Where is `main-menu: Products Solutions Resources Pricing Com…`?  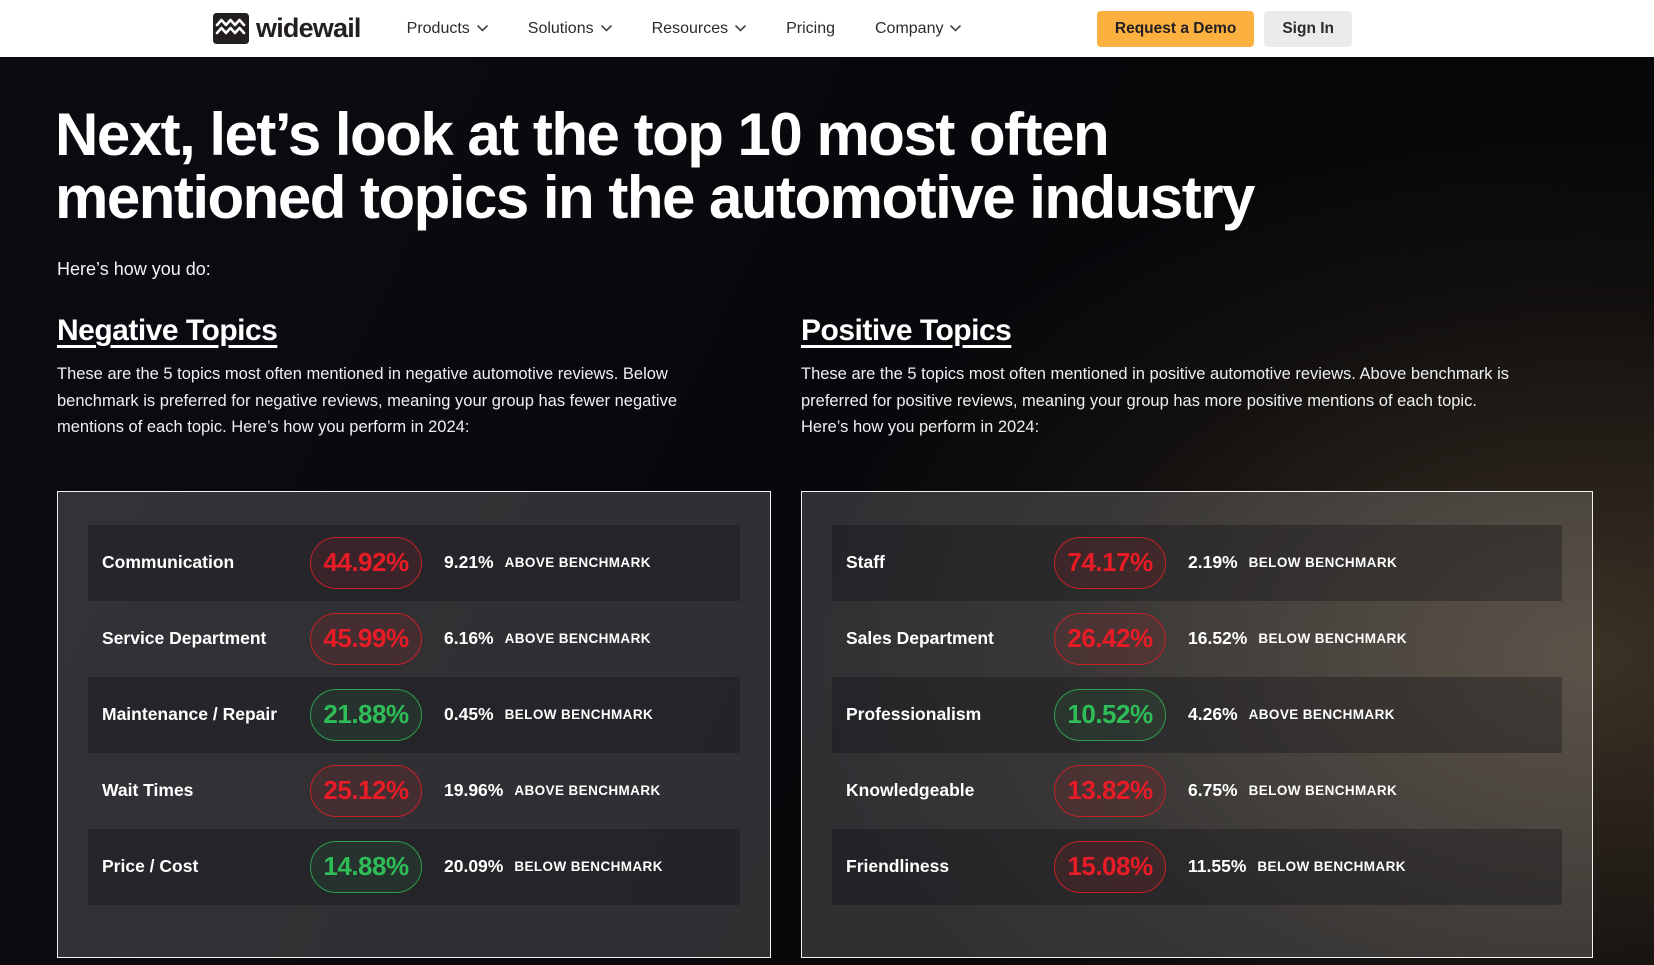
main-menu: Products Solutions Resources Pricing Com… is located at coordinates (684, 29).